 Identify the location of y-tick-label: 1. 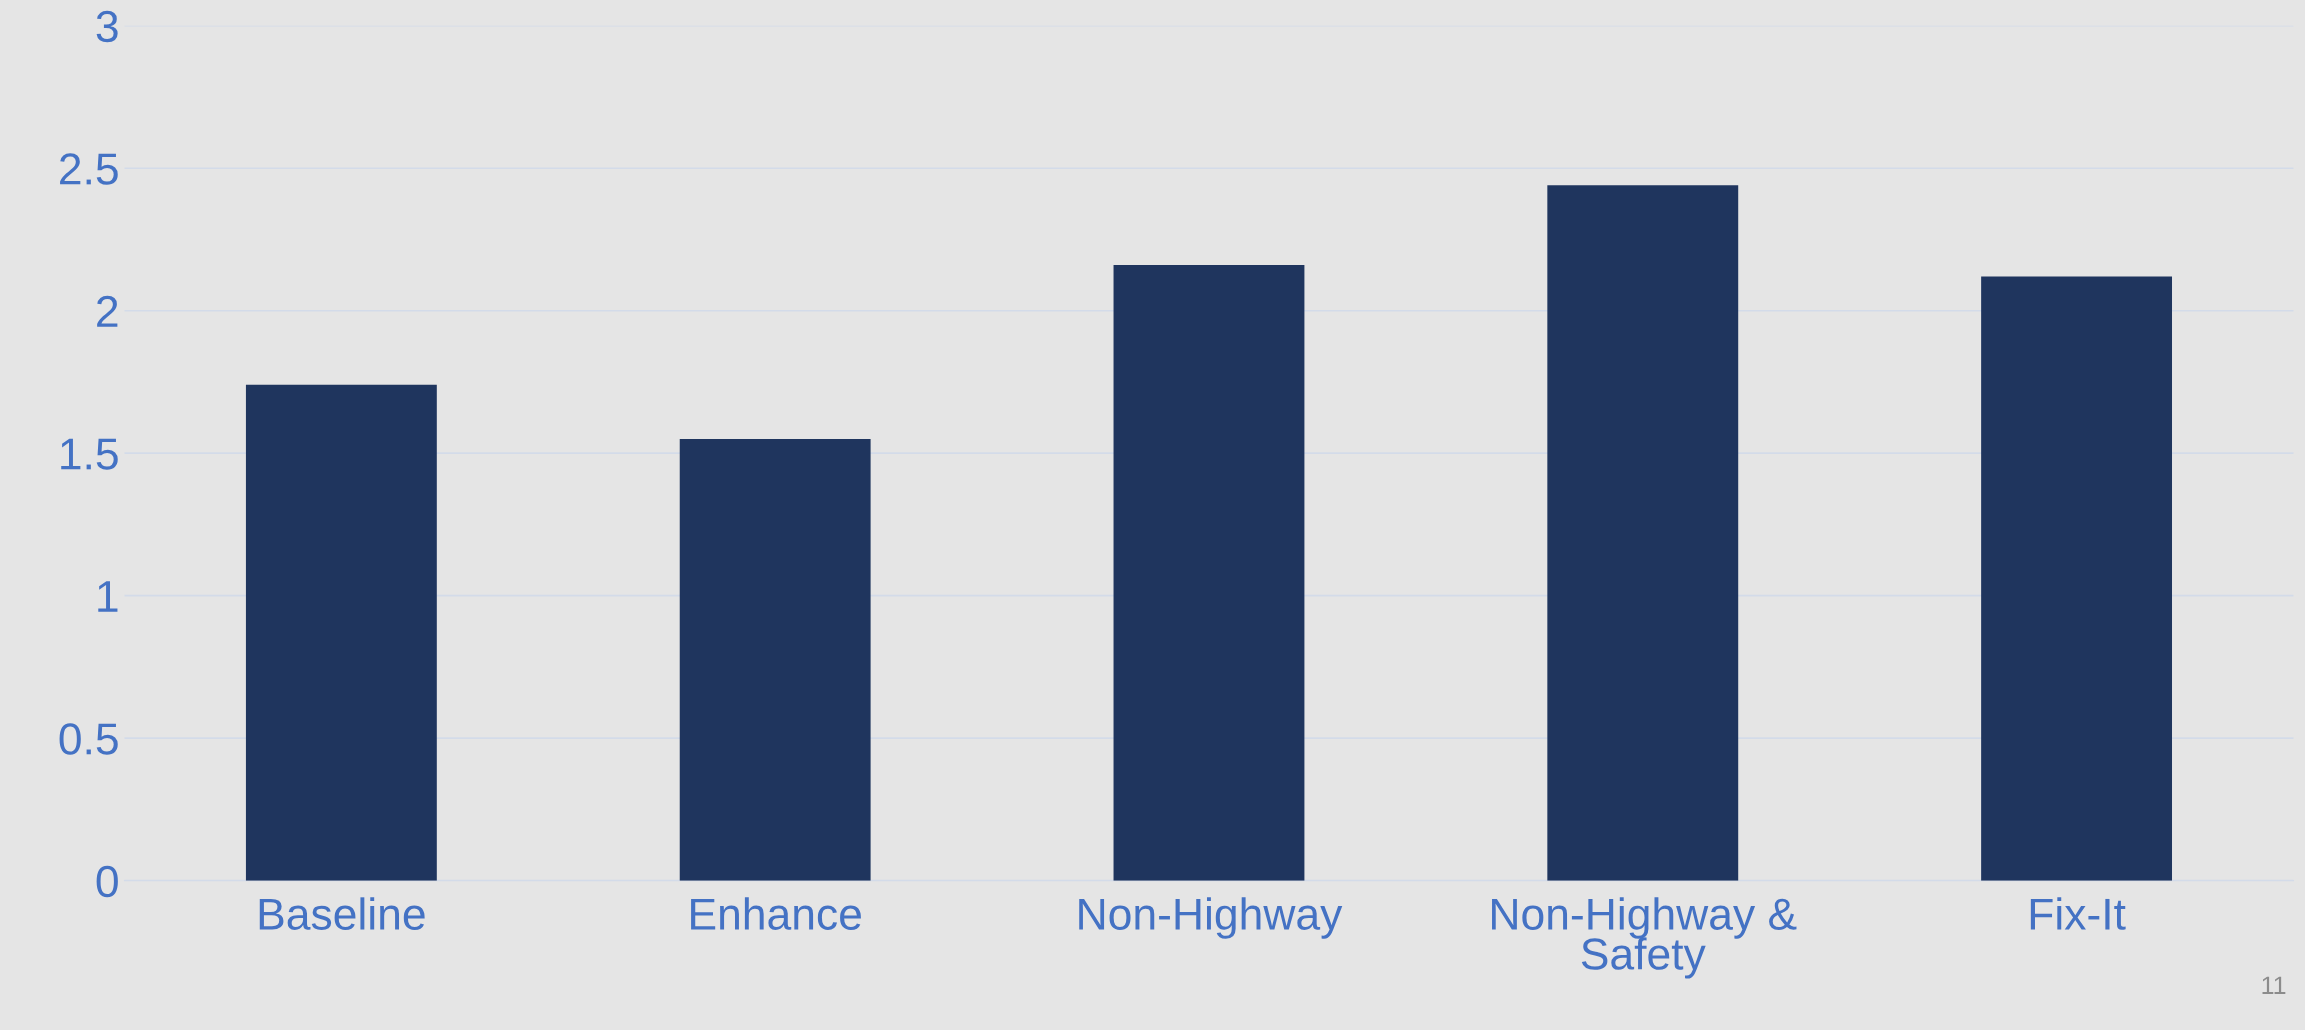
(108, 596).